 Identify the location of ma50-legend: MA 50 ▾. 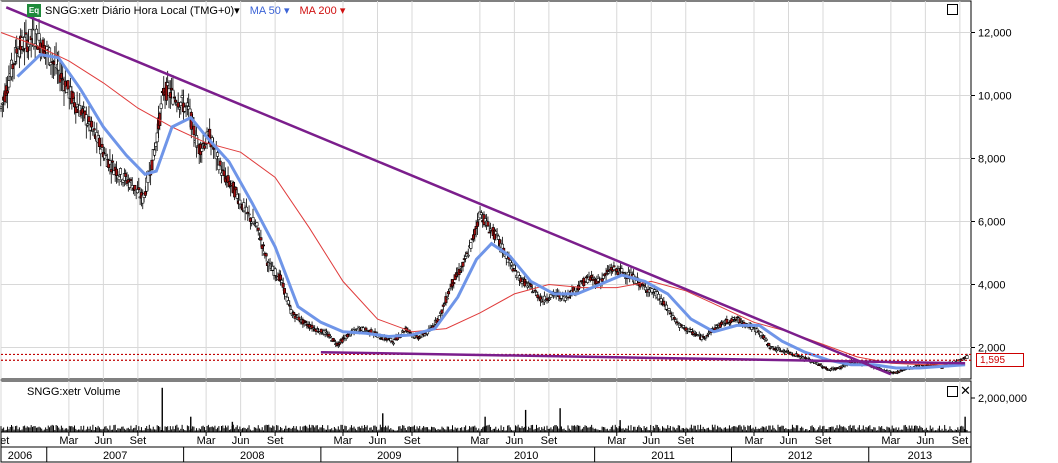
(269, 10).